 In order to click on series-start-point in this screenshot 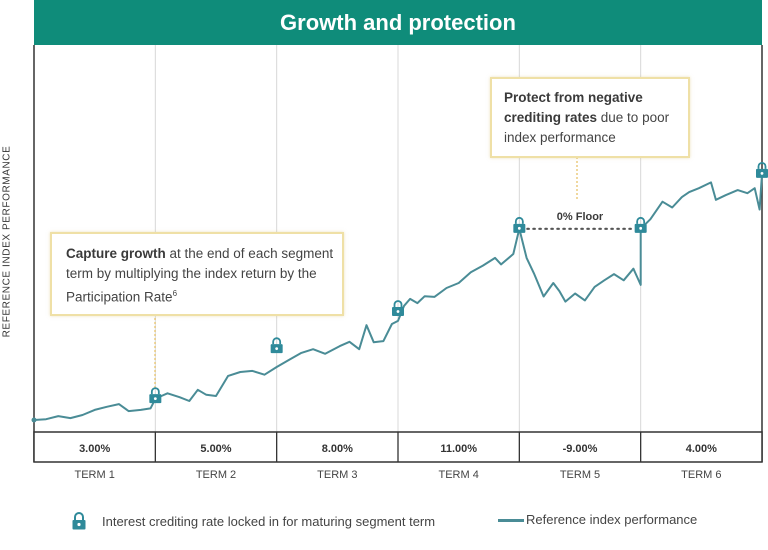, I will do `click(34, 420)`.